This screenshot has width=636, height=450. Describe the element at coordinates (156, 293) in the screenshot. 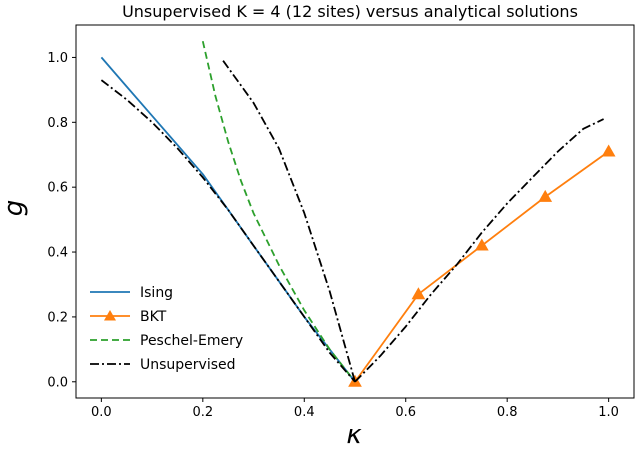

I see `legend-label-ising: Ising` at that location.